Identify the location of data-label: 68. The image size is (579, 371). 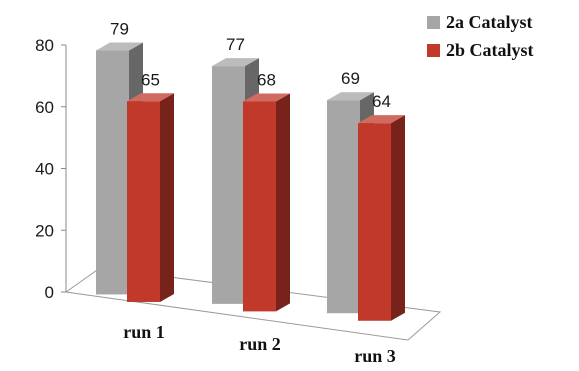
(266, 79).